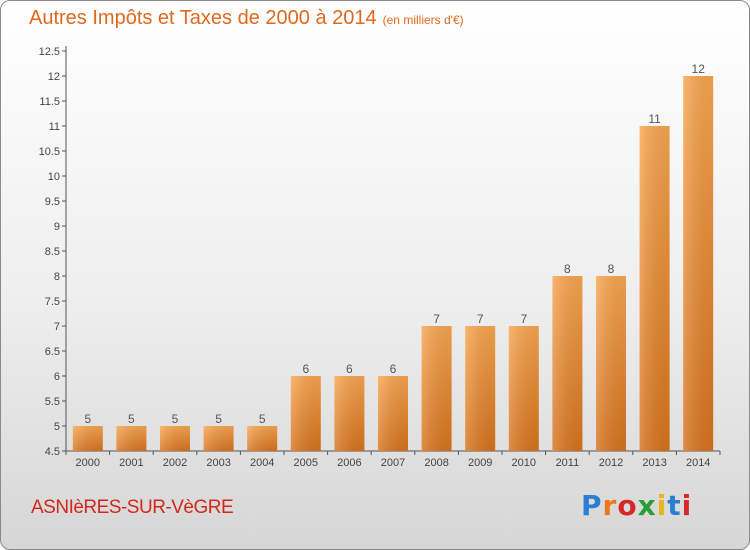 This screenshot has height=550, width=750. I want to click on y-tick-label: 11, so click(54, 127).